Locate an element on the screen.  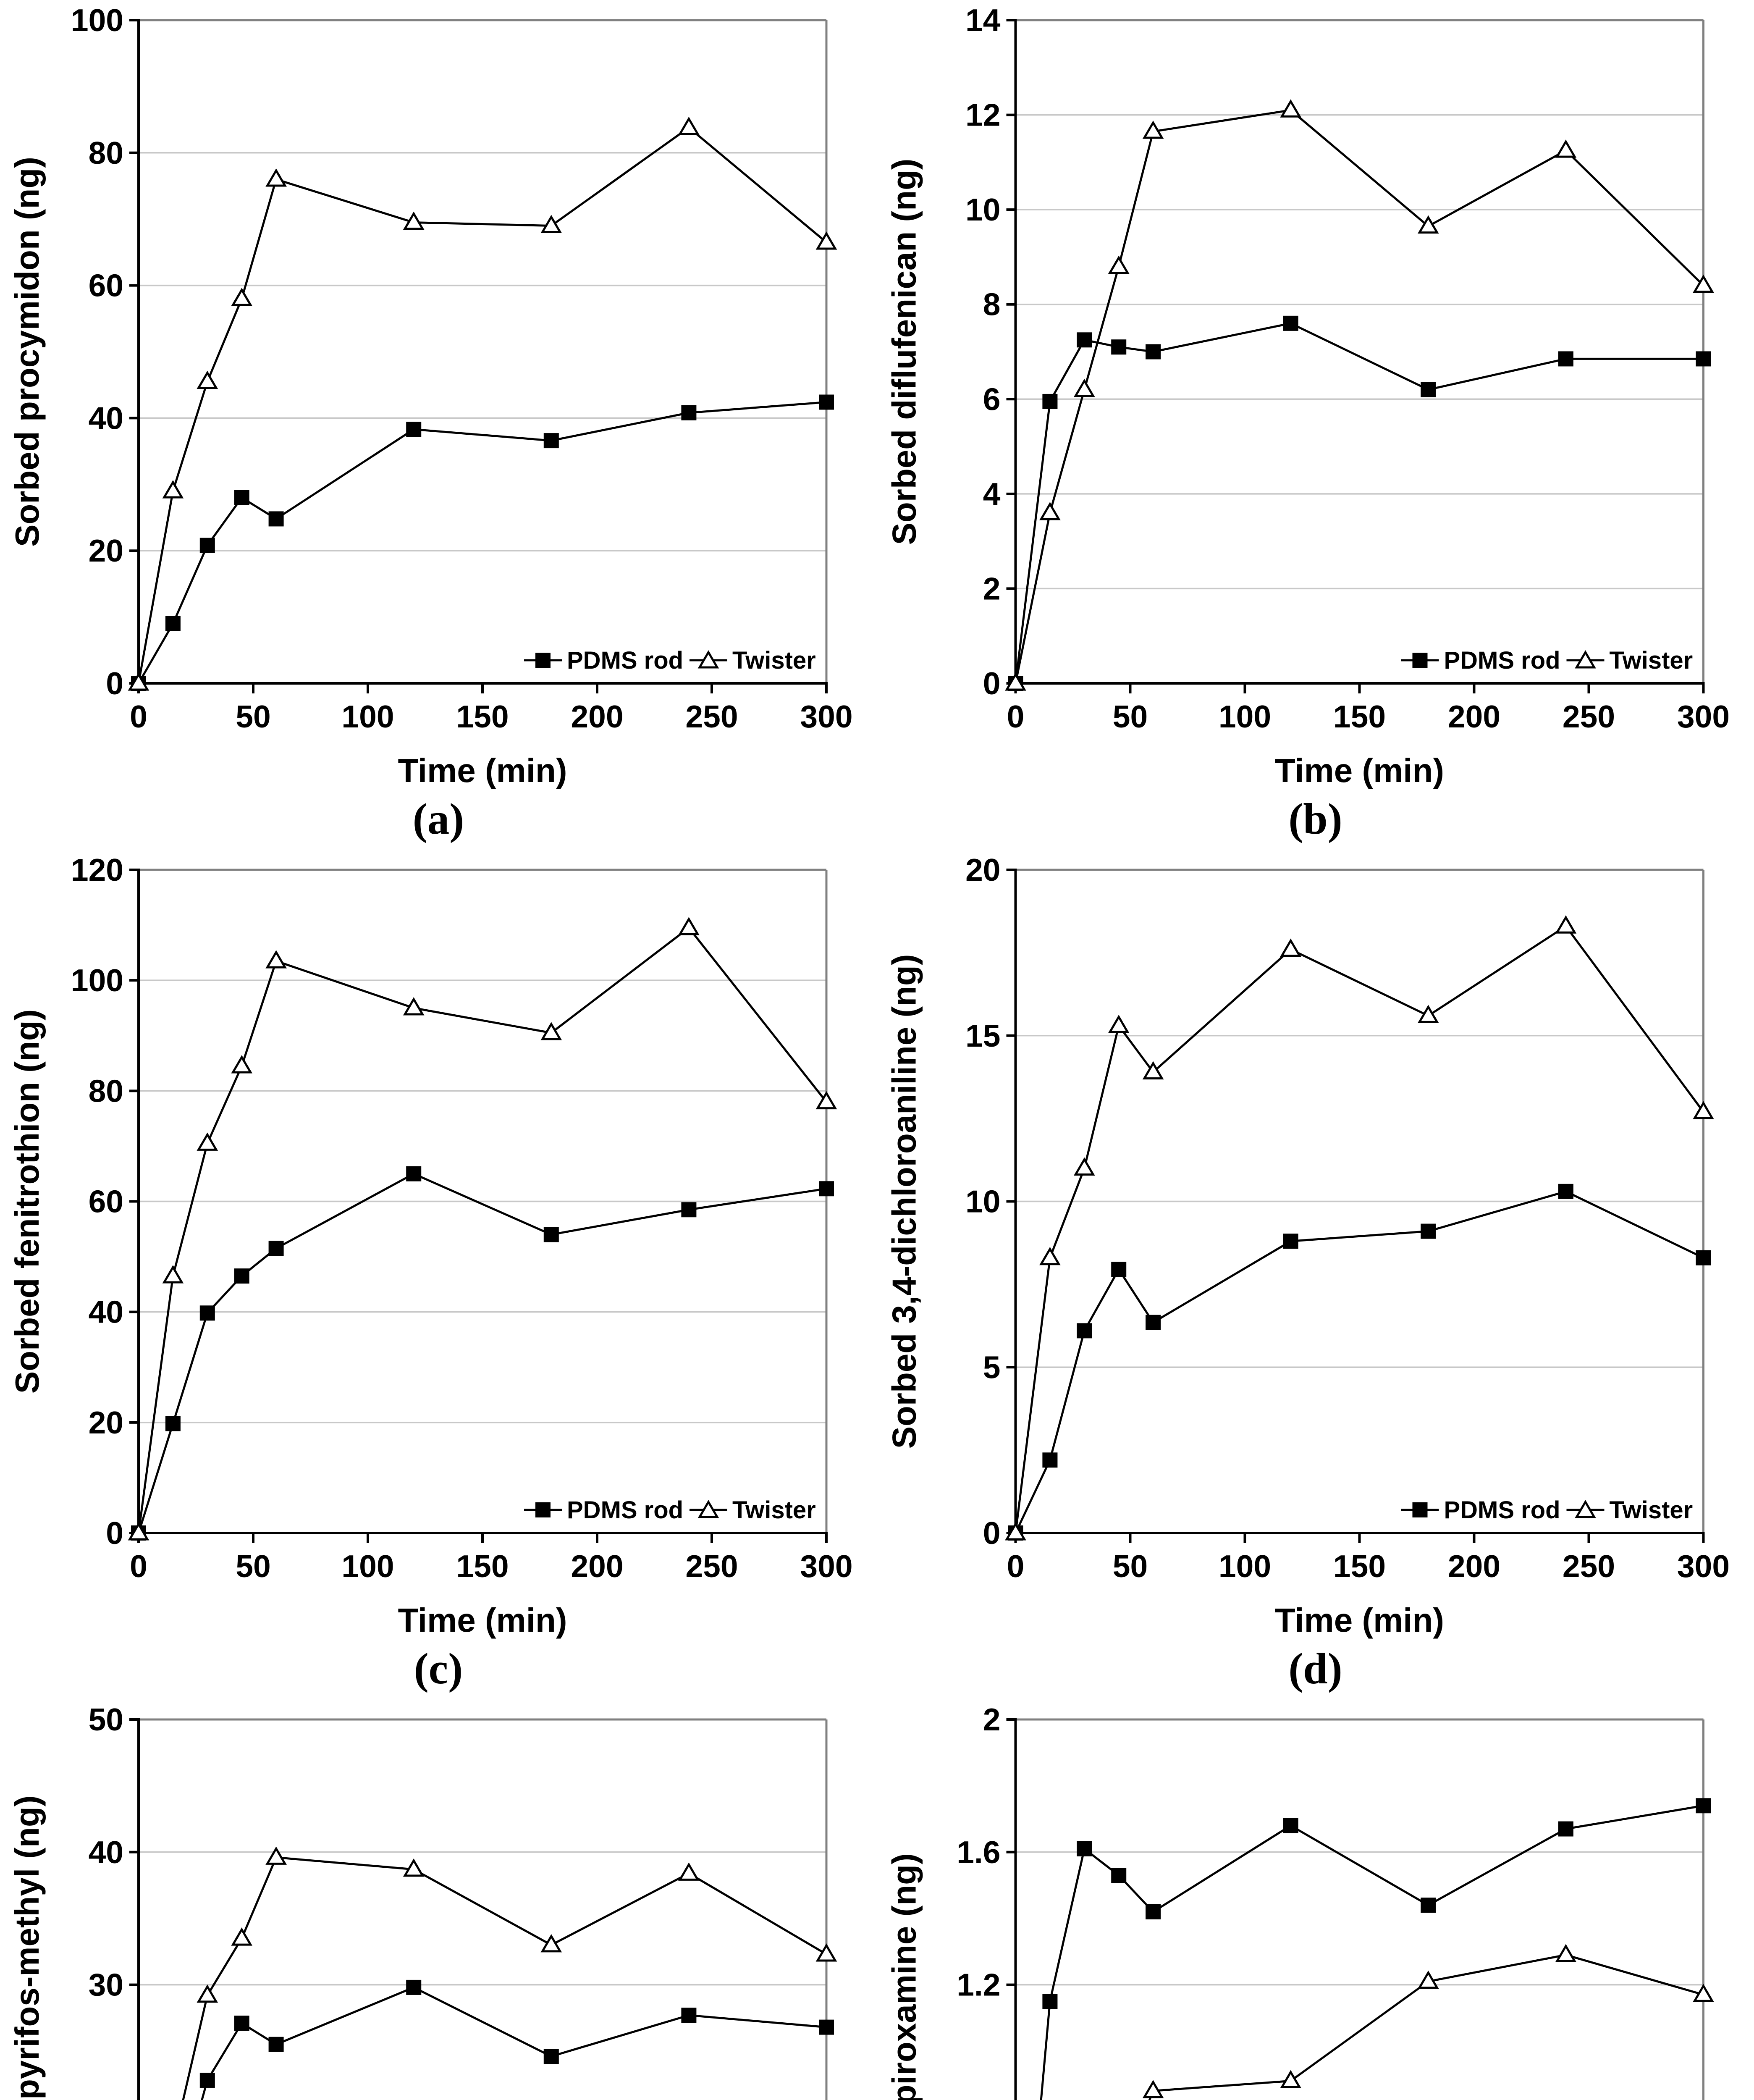
y-axis-label: Sorbed fenitrothion (ng) is located at coordinates (27, 1201).